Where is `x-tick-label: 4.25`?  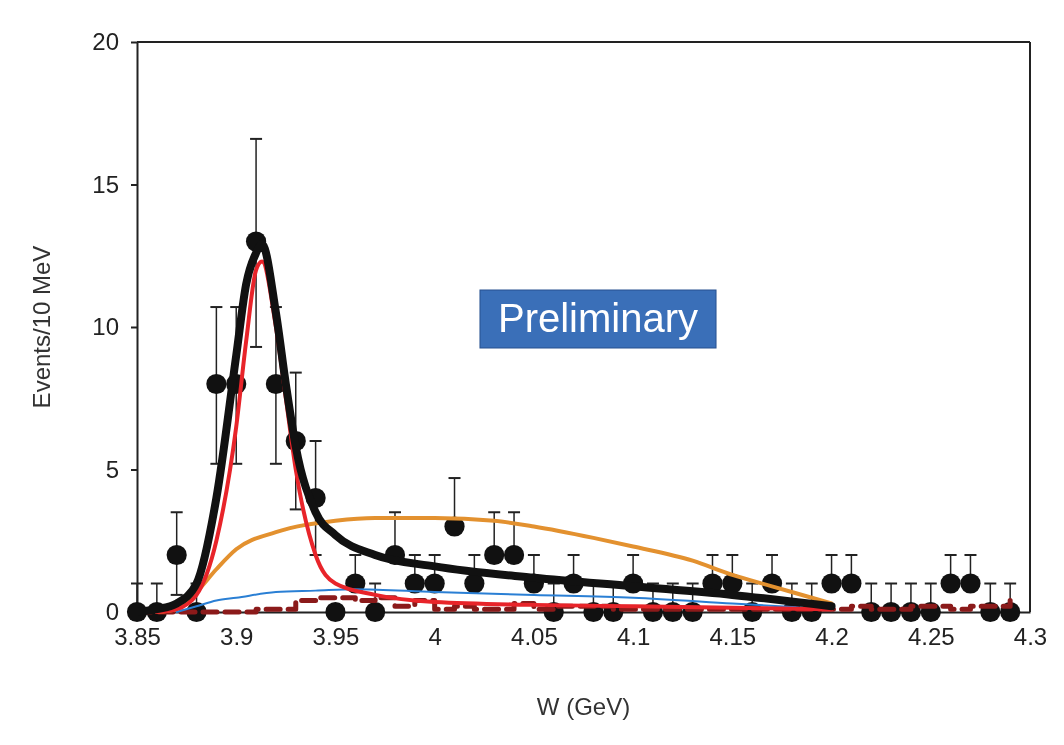 x-tick-label: 4.25 is located at coordinates (931, 637).